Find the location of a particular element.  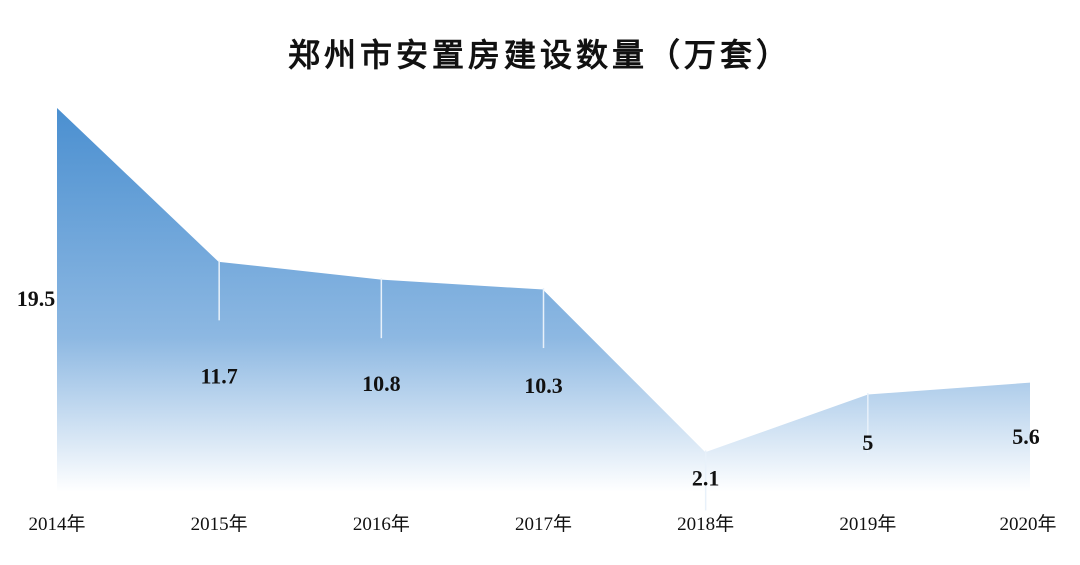

x-tick-label-0: 2014年 is located at coordinates (56, 524).